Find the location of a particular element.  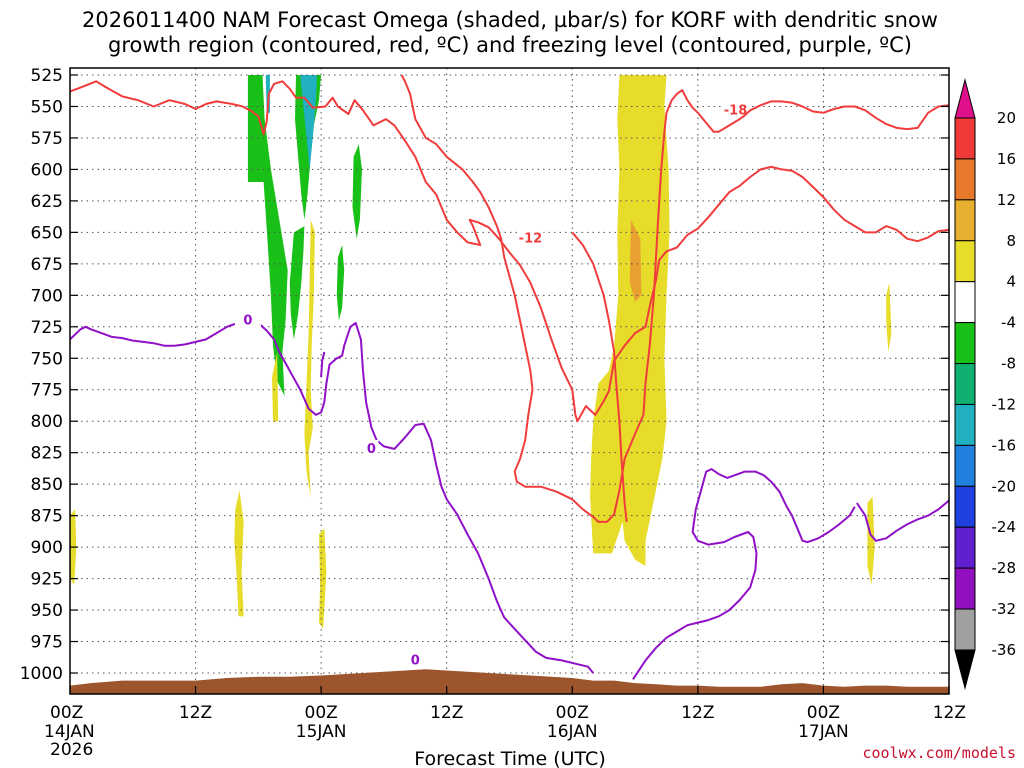

y-tick-label-625: 625 is located at coordinates (47, 202).